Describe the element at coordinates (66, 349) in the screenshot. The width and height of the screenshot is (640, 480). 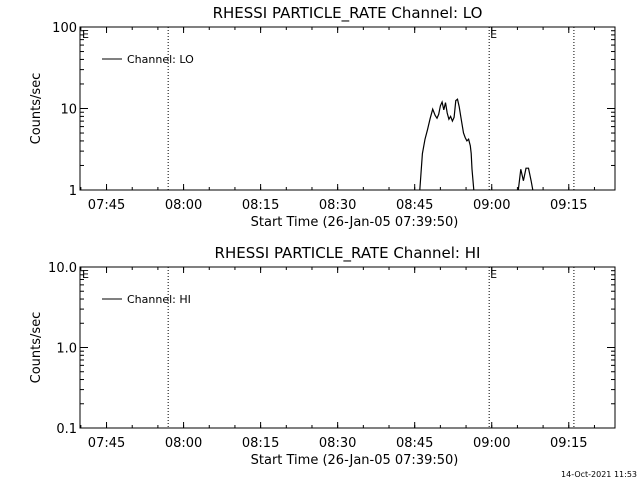
I see `y-tick-label: 1.0` at that location.